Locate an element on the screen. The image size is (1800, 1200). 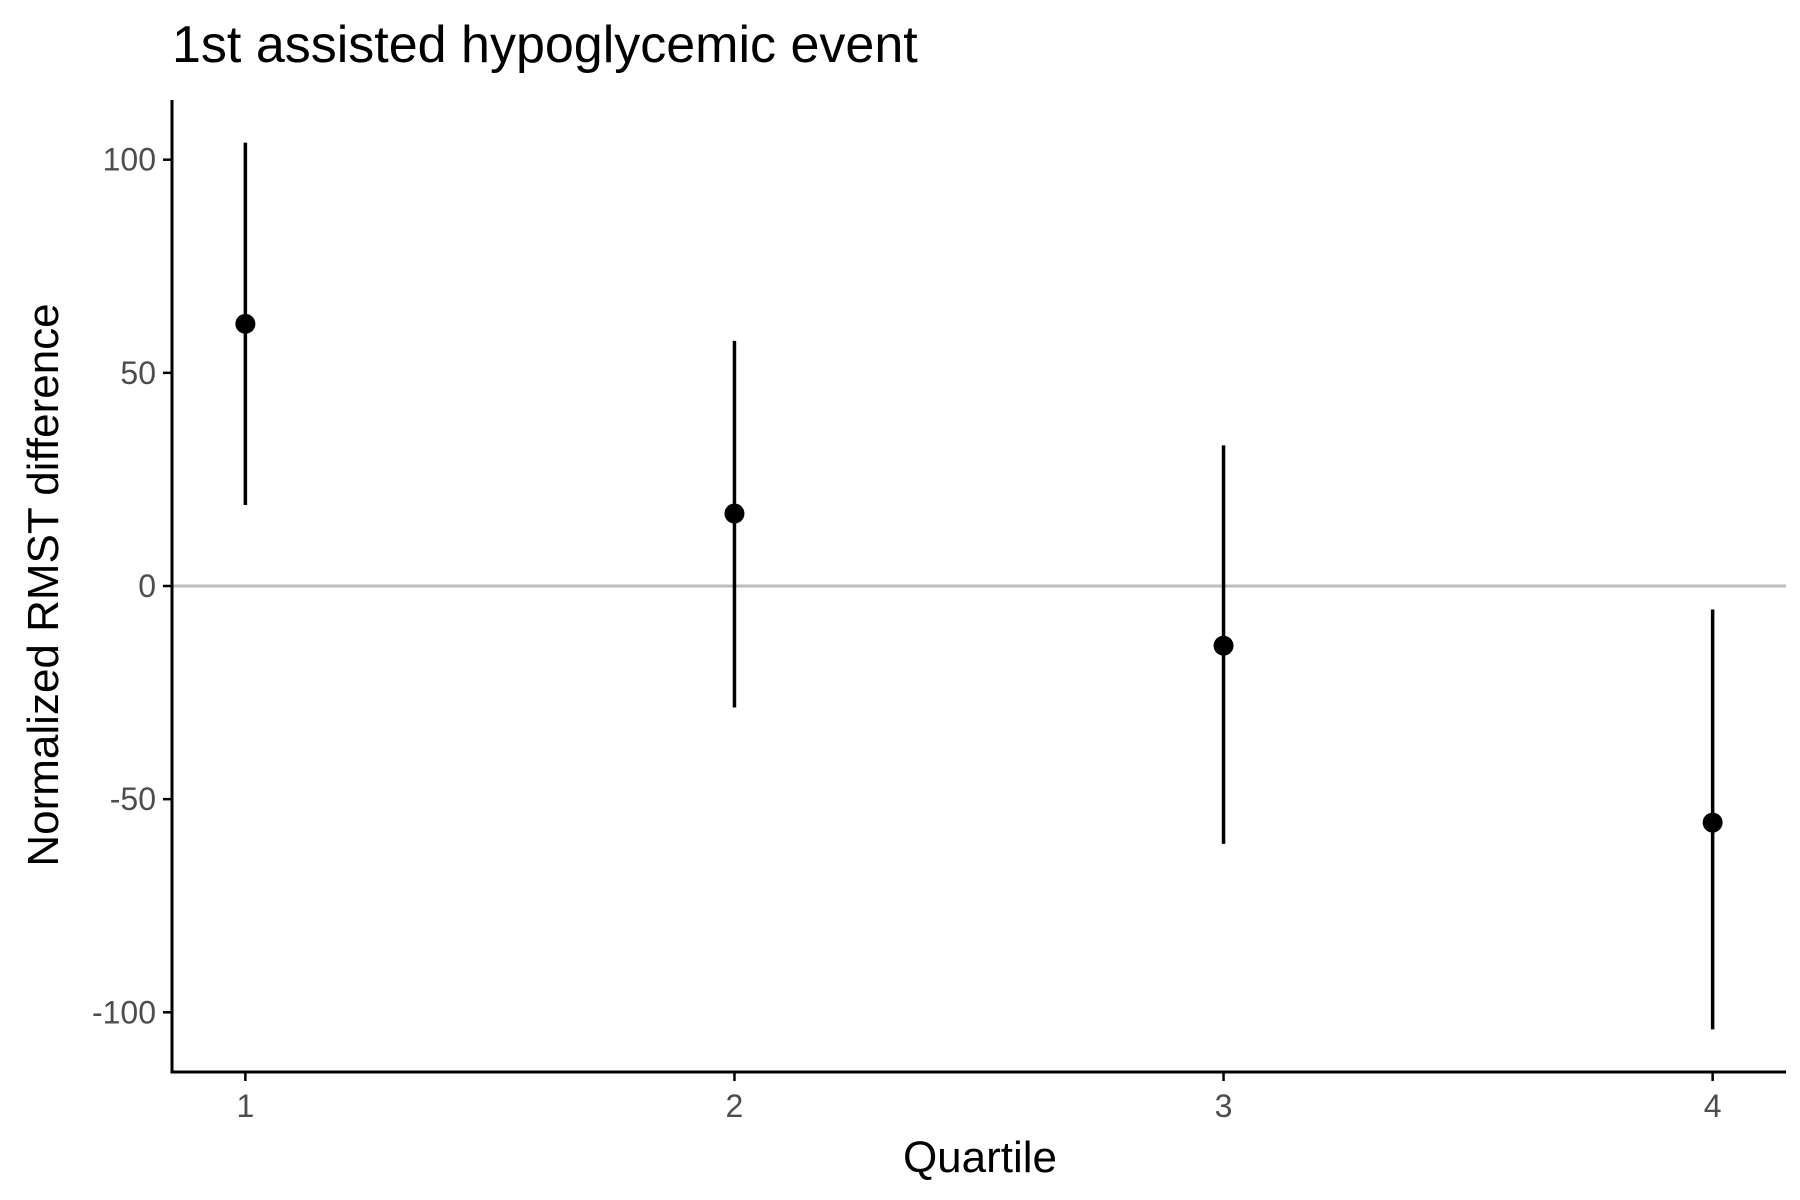
x-tick-label: 4 is located at coordinates (1713, 1106).